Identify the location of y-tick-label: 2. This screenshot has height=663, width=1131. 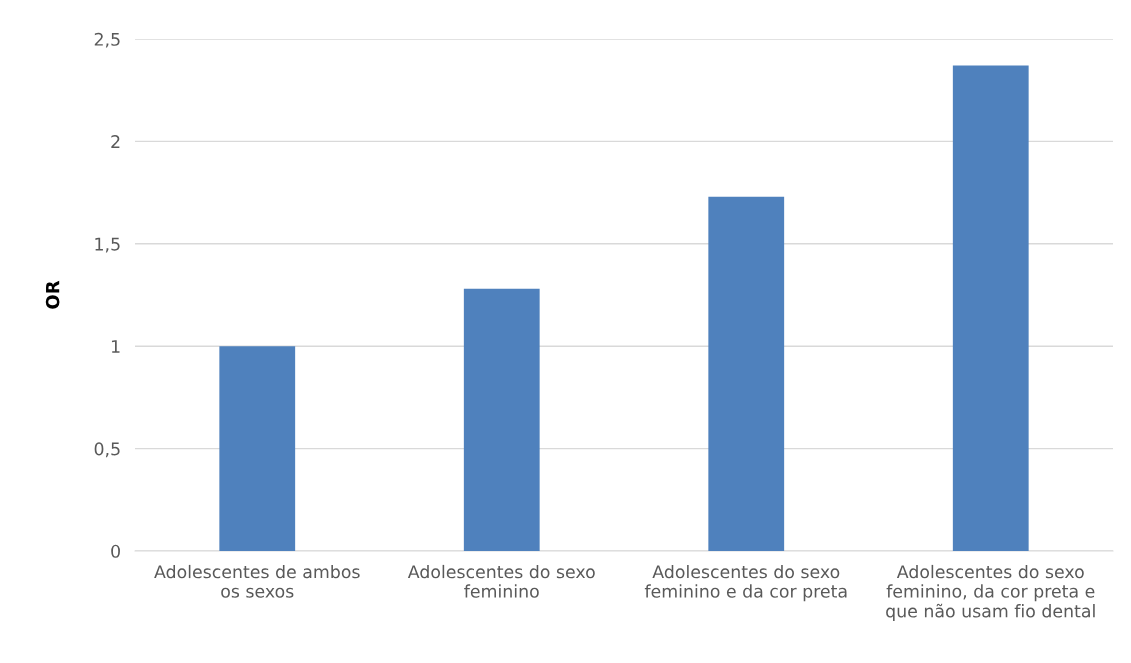
(115, 141).